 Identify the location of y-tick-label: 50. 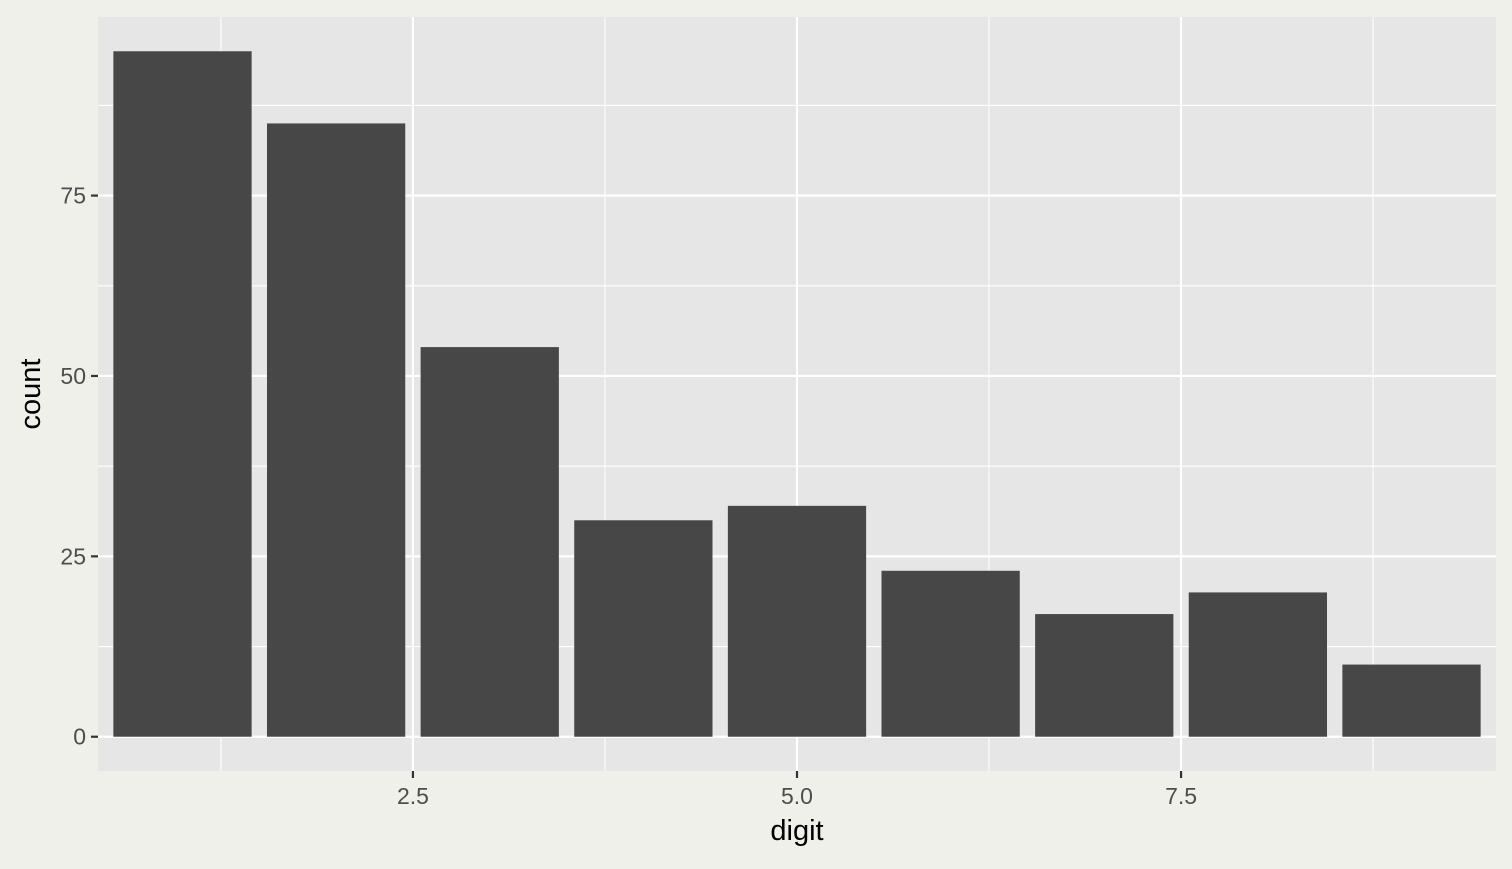
(73, 376).